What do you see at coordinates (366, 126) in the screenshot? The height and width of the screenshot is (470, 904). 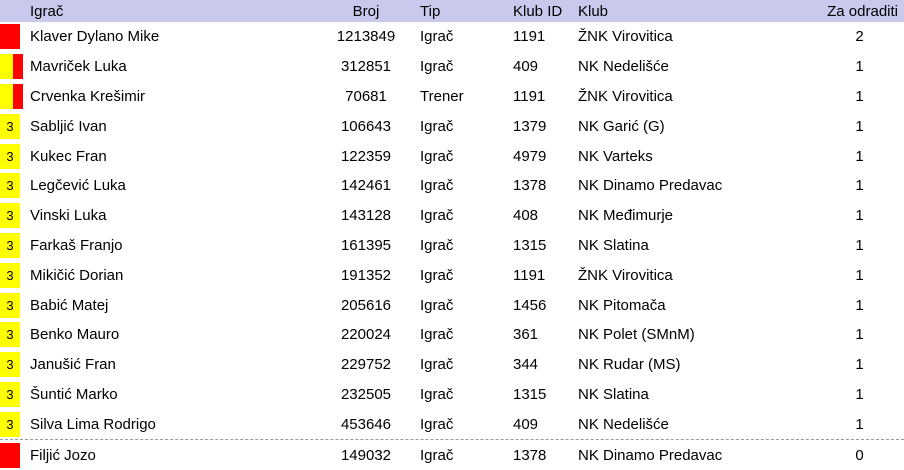 I see `player-number: 106643` at bounding box center [366, 126].